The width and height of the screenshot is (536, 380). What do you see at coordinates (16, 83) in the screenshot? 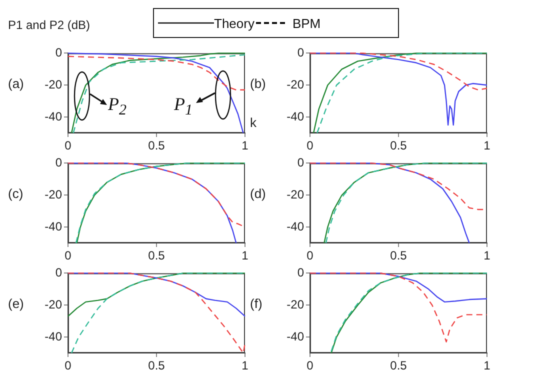
I see `text: (a)` at bounding box center [16, 83].